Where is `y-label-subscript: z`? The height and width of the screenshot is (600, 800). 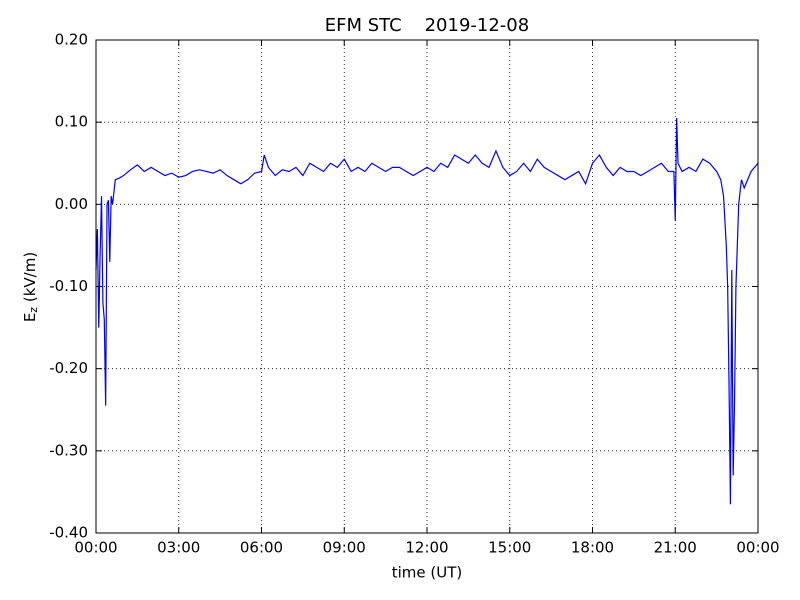 y-label-subscript: z is located at coordinates (33, 310).